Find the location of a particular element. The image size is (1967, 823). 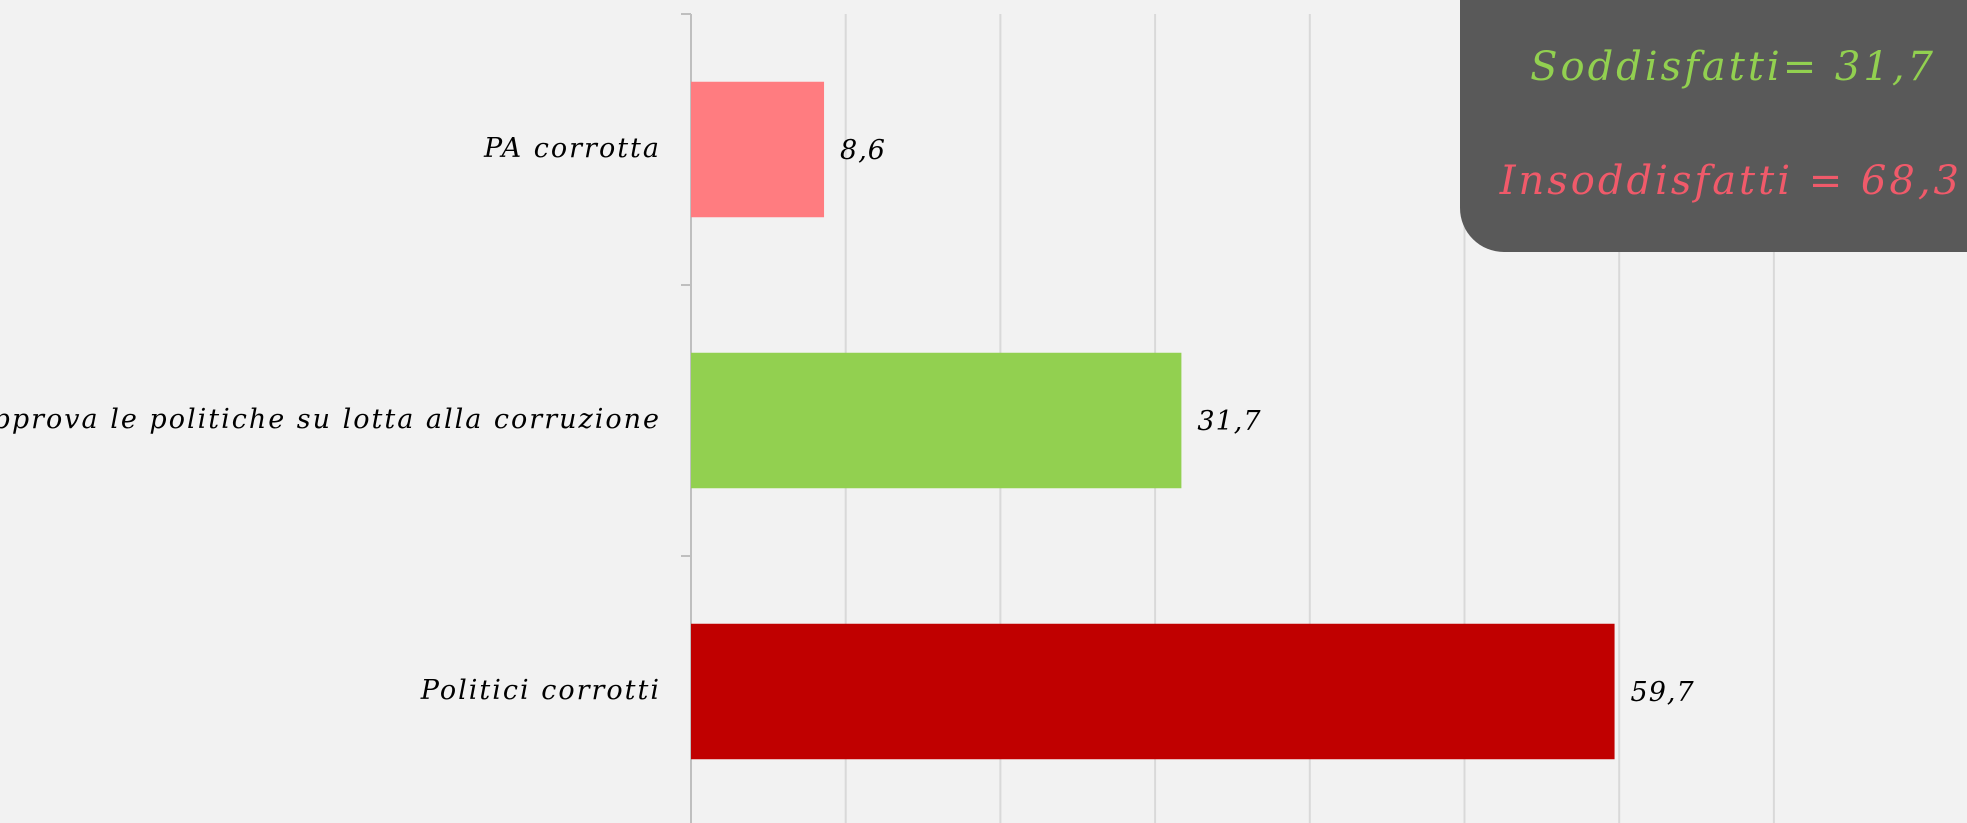

annotation: Insoddisfatti = 68,3 is located at coordinates (1730, 181).